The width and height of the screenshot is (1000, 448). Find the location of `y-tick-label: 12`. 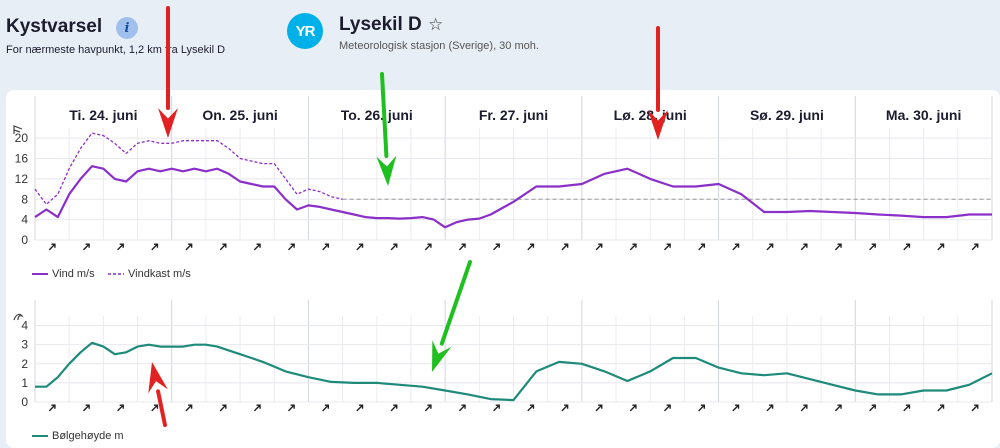

y-tick-label: 12 is located at coordinates (22, 179).